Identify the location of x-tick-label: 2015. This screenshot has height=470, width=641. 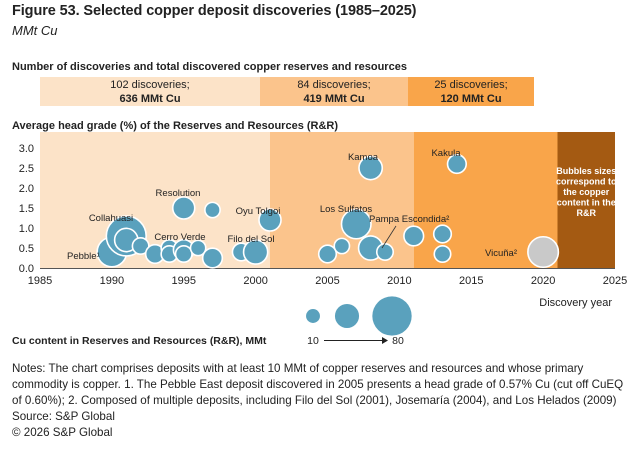
(471, 281).